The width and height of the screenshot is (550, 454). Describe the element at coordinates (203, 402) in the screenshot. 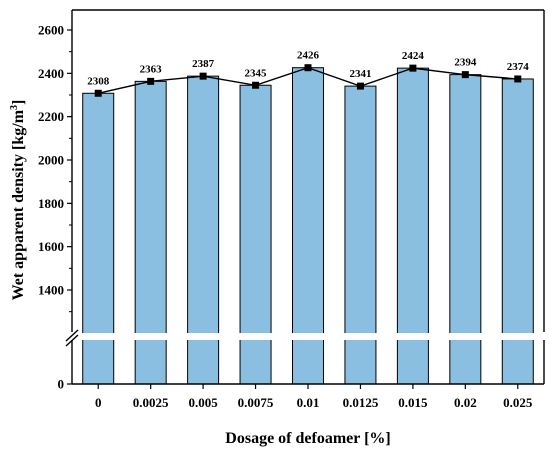

I see `x-tick-label: 0.005` at that location.